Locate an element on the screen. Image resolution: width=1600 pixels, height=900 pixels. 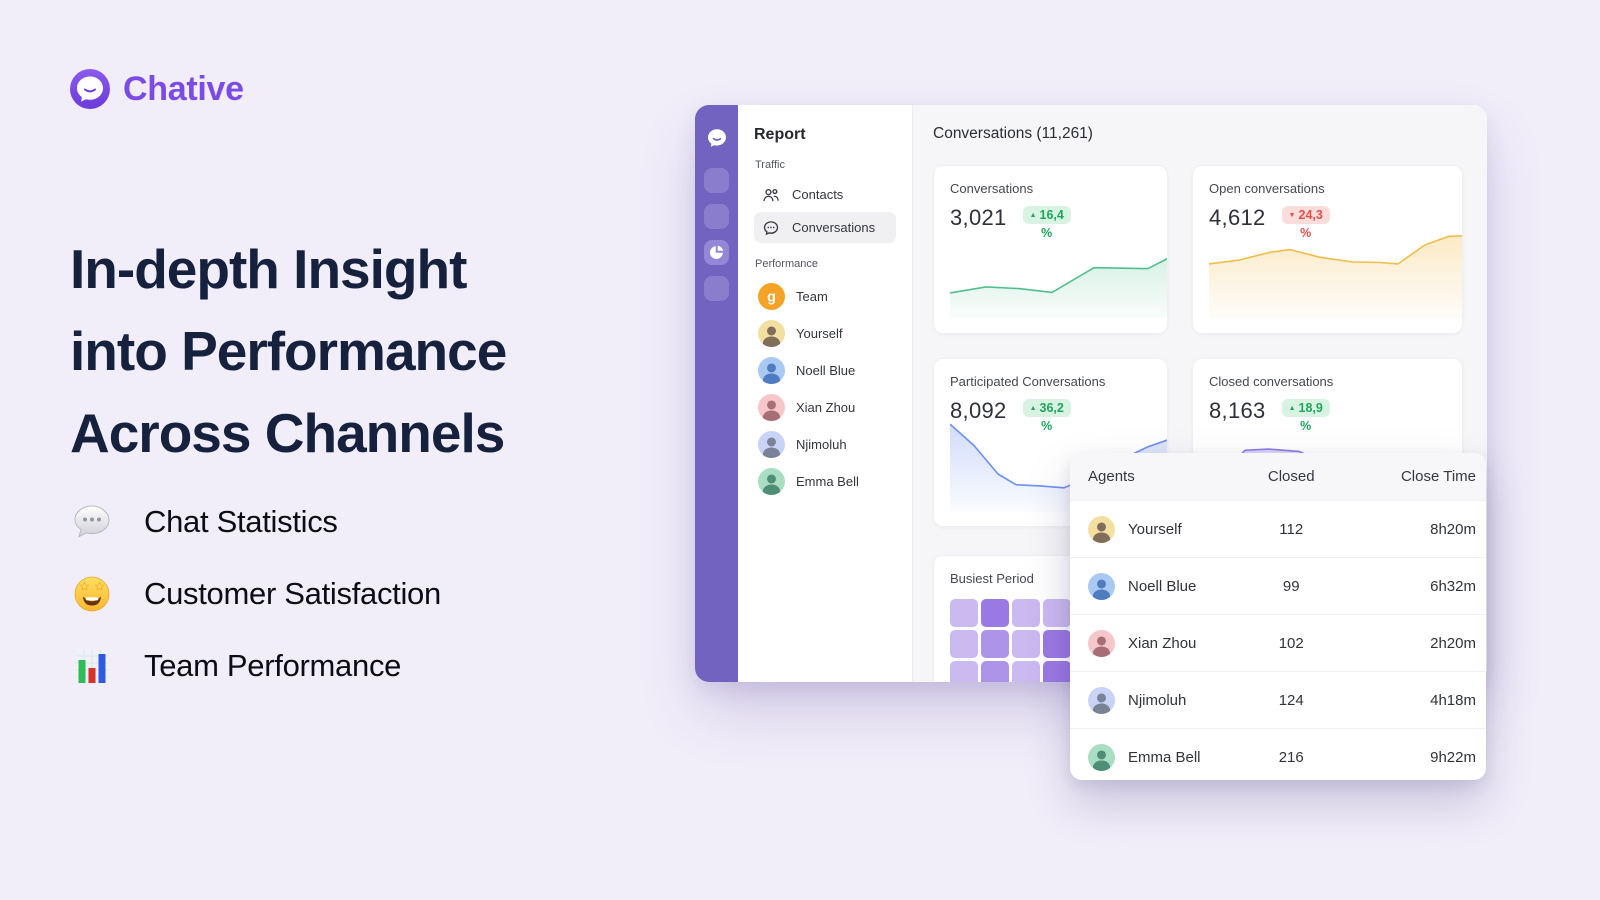
sidebar-item-njimoluh: Njimoluh is located at coordinates (825, 444).